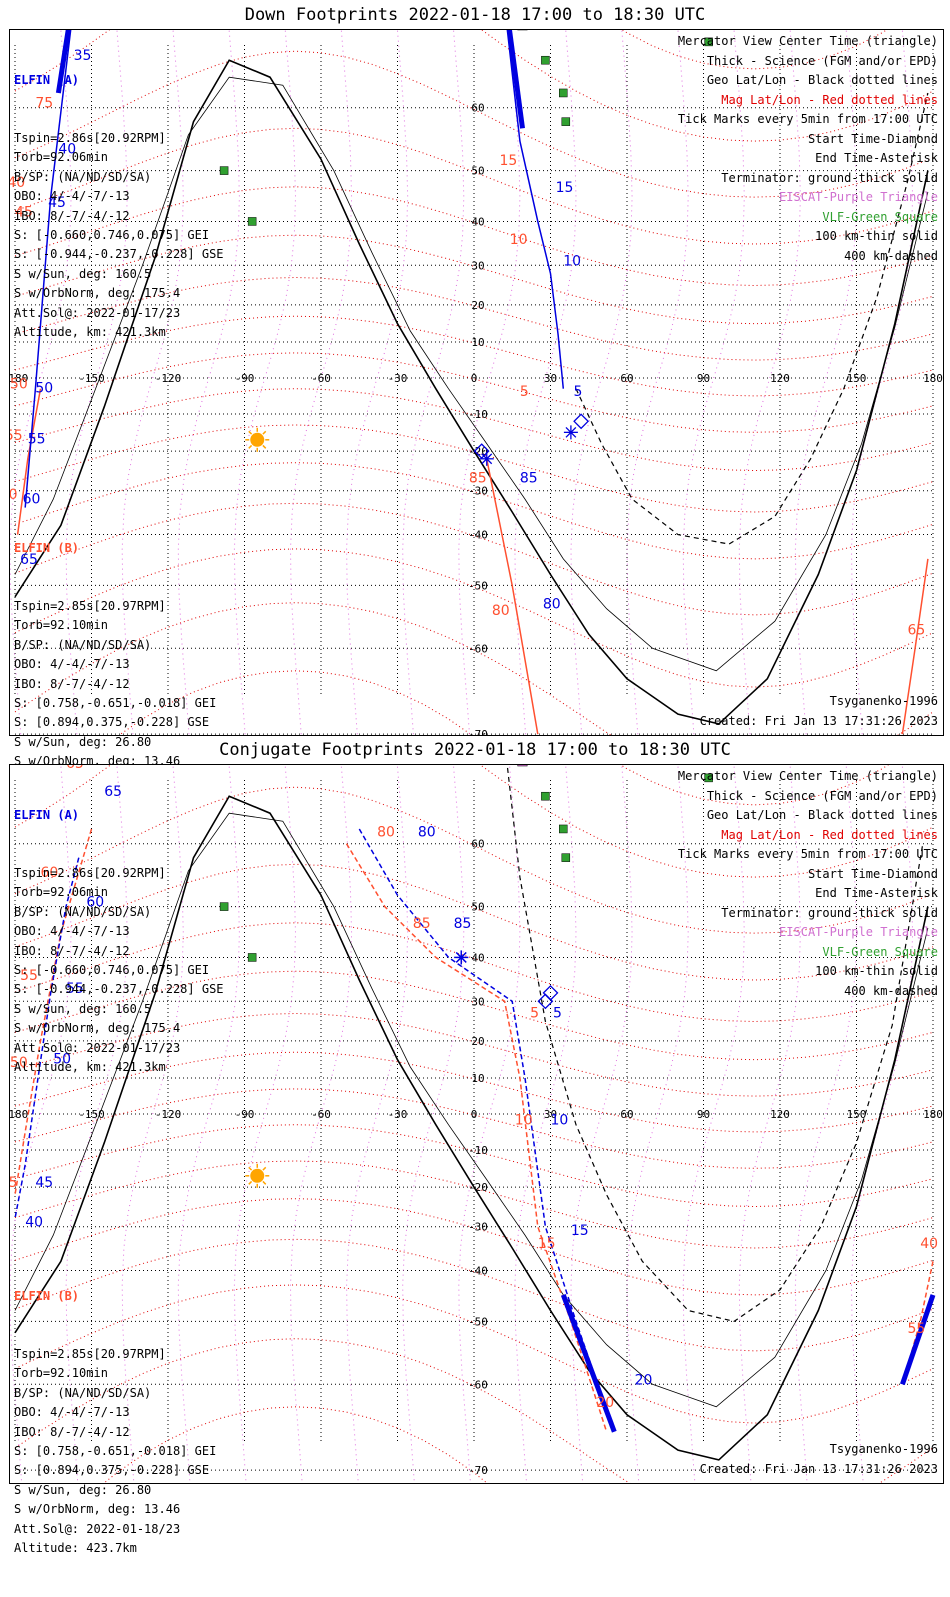  I want to click on legend-item: Mercator View Center Time (triangle), so click(808, 777).